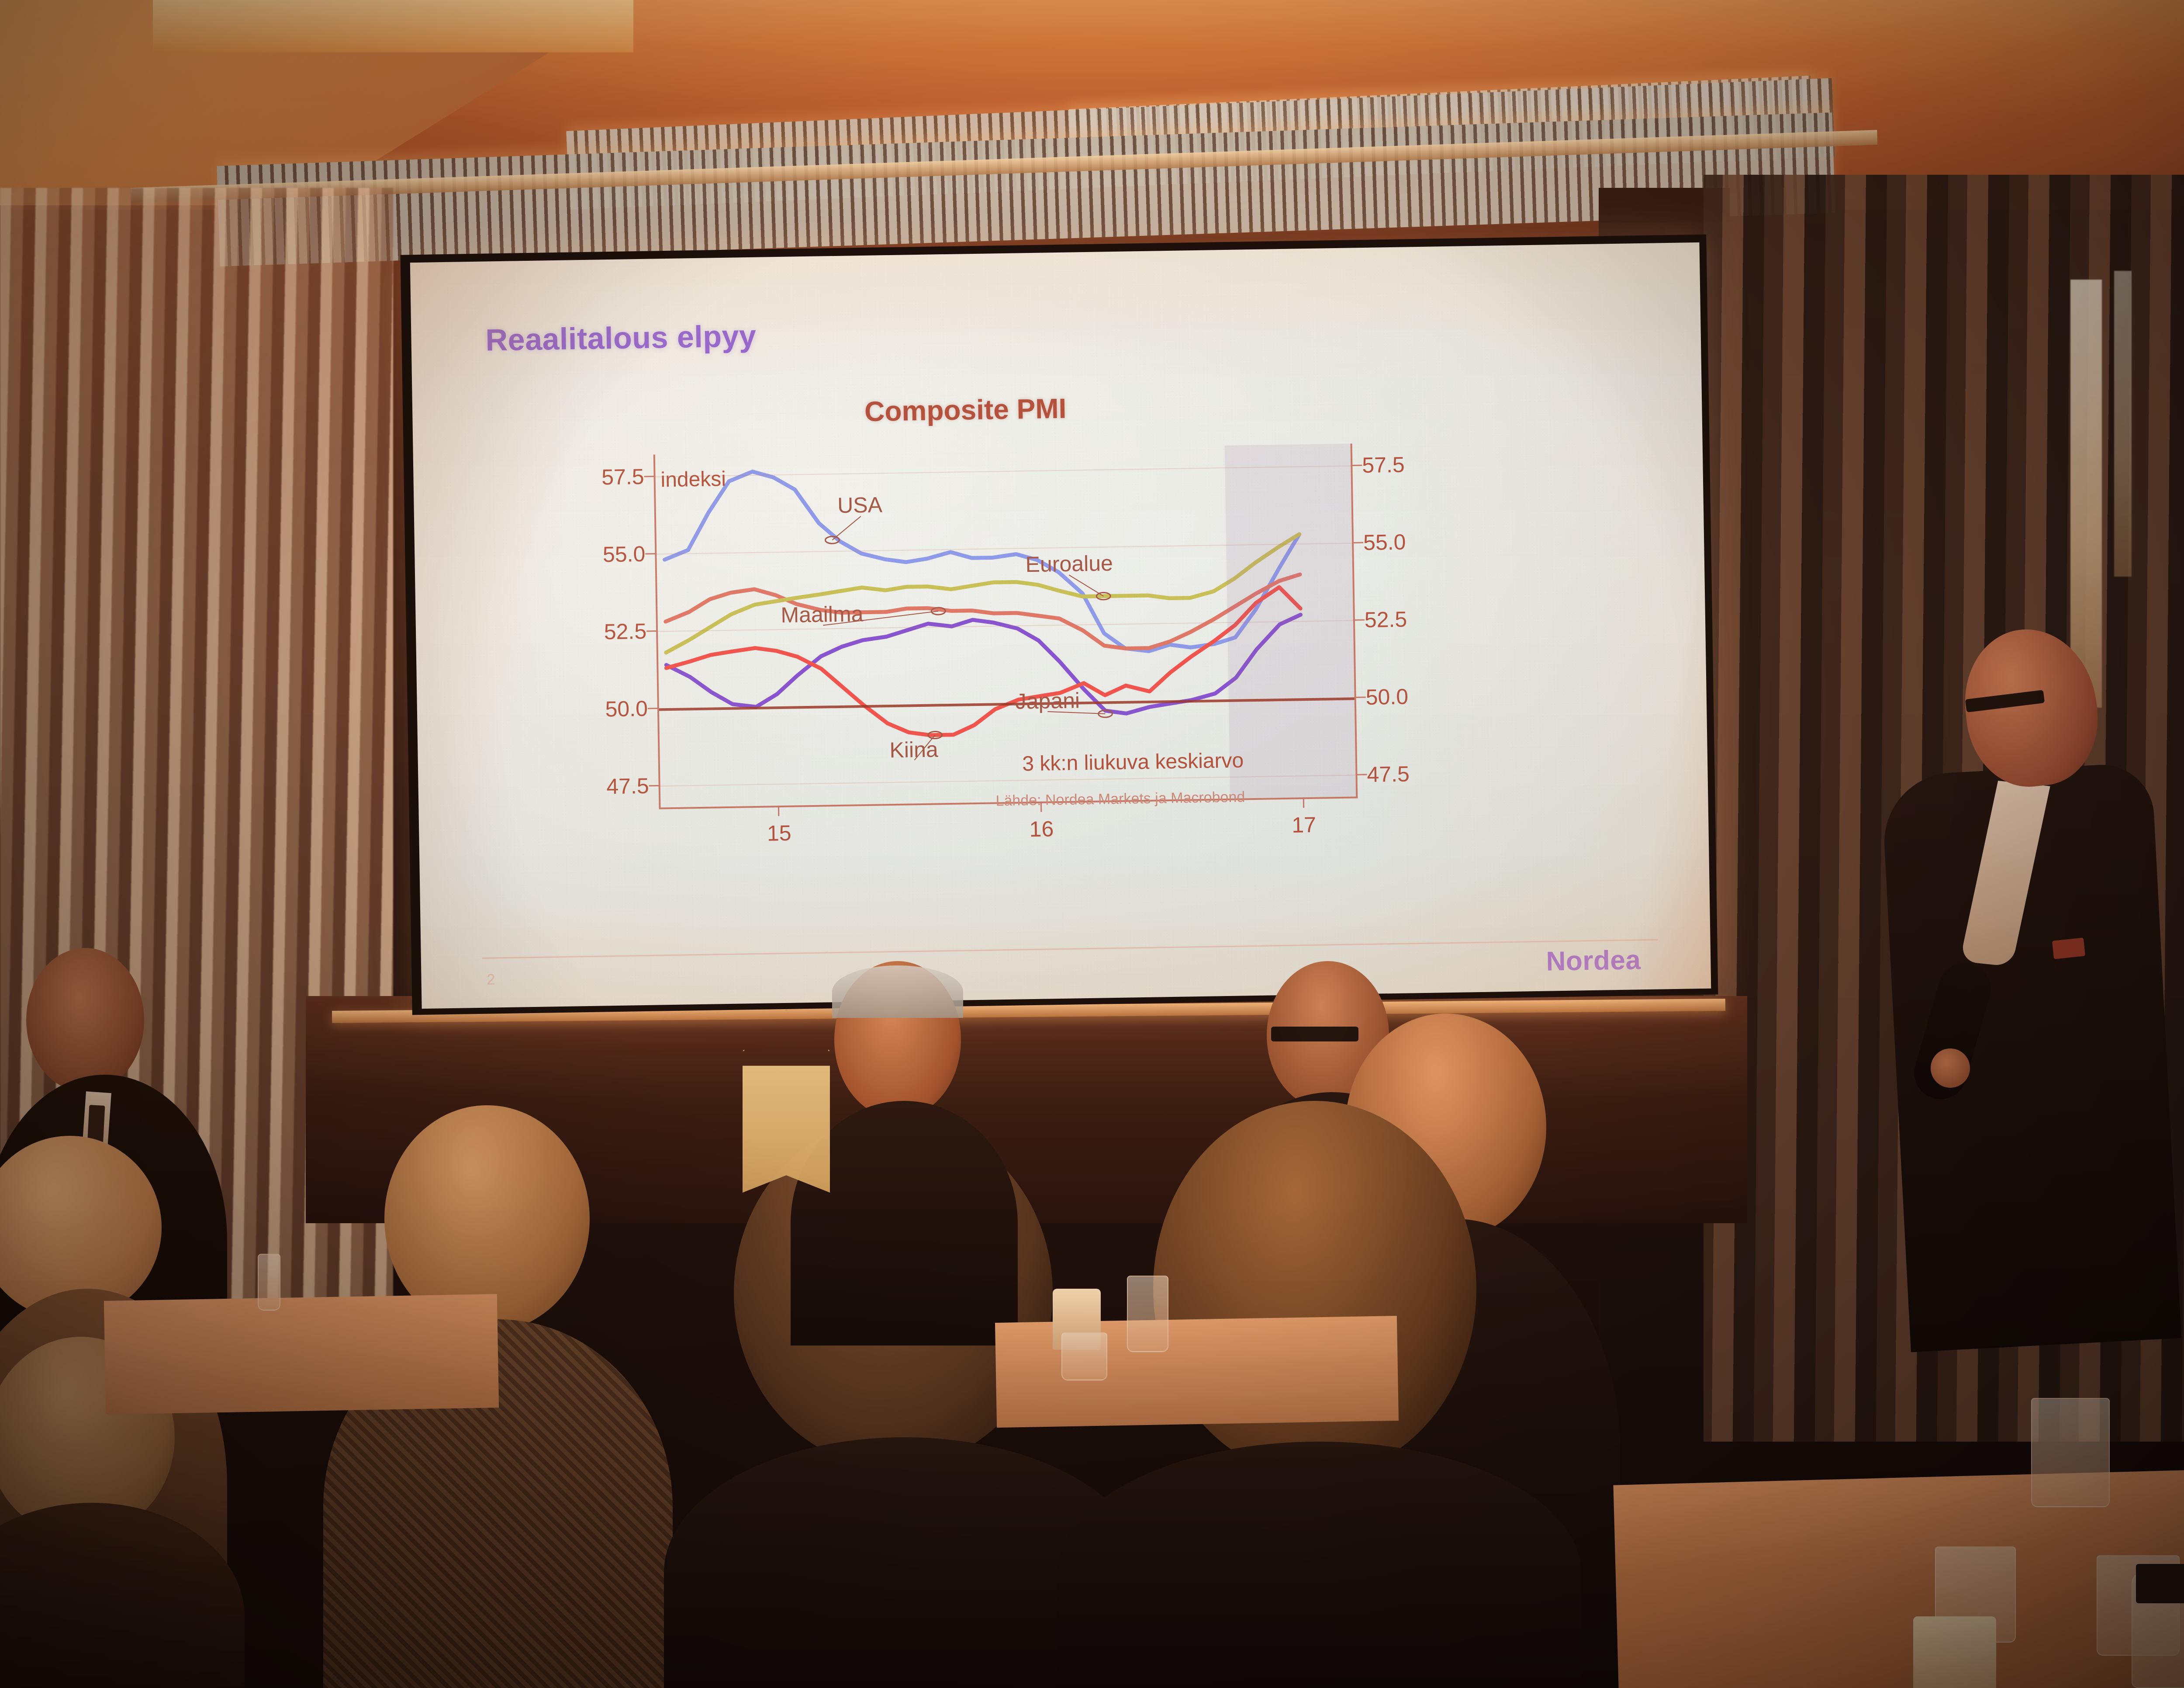  Describe the element at coordinates (693, 479) in the screenshot. I see `axis-unit-note: indeksi` at that location.